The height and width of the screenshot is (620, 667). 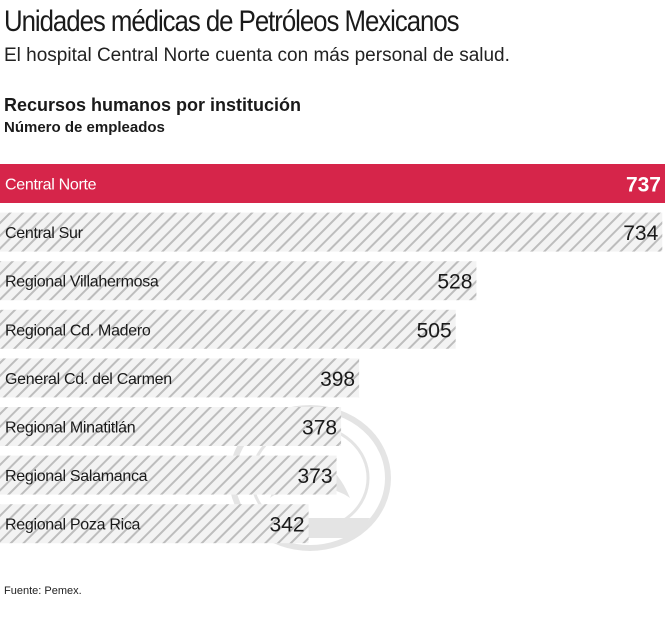 What do you see at coordinates (337, 379) in the screenshot?
I see `value-label: 398` at bounding box center [337, 379].